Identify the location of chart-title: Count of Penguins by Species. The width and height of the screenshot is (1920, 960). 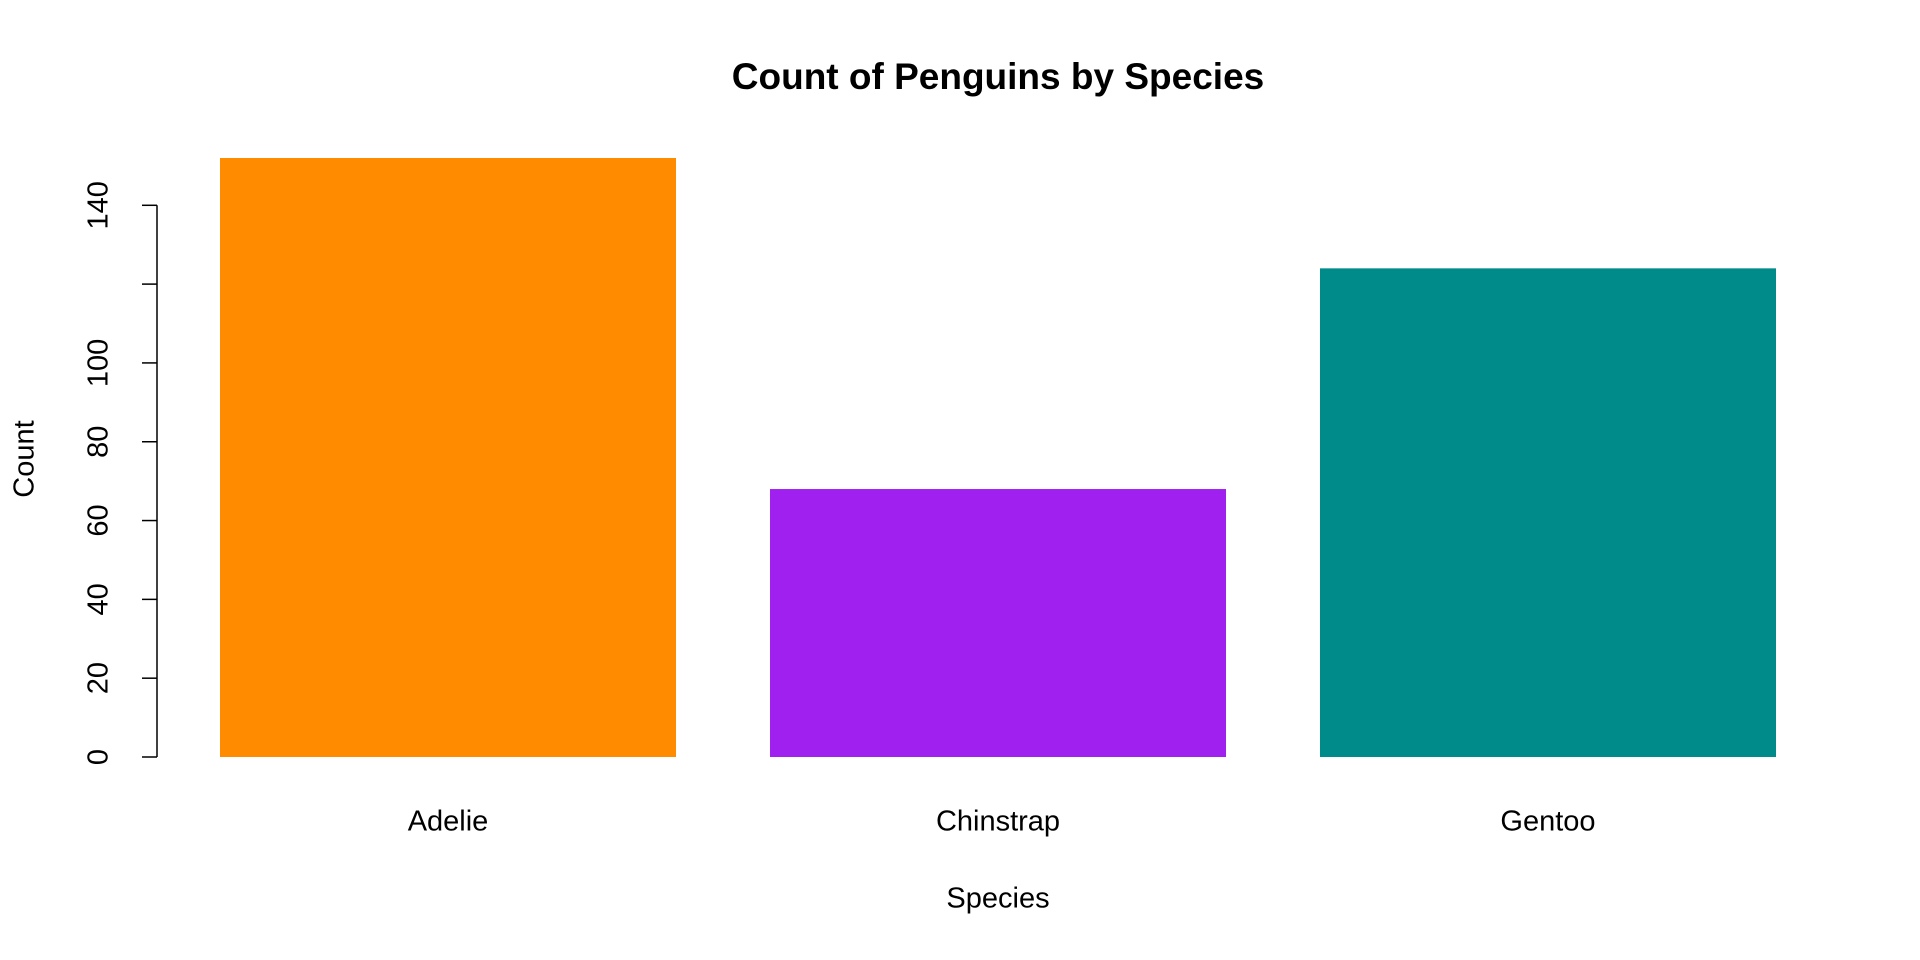
(998, 76).